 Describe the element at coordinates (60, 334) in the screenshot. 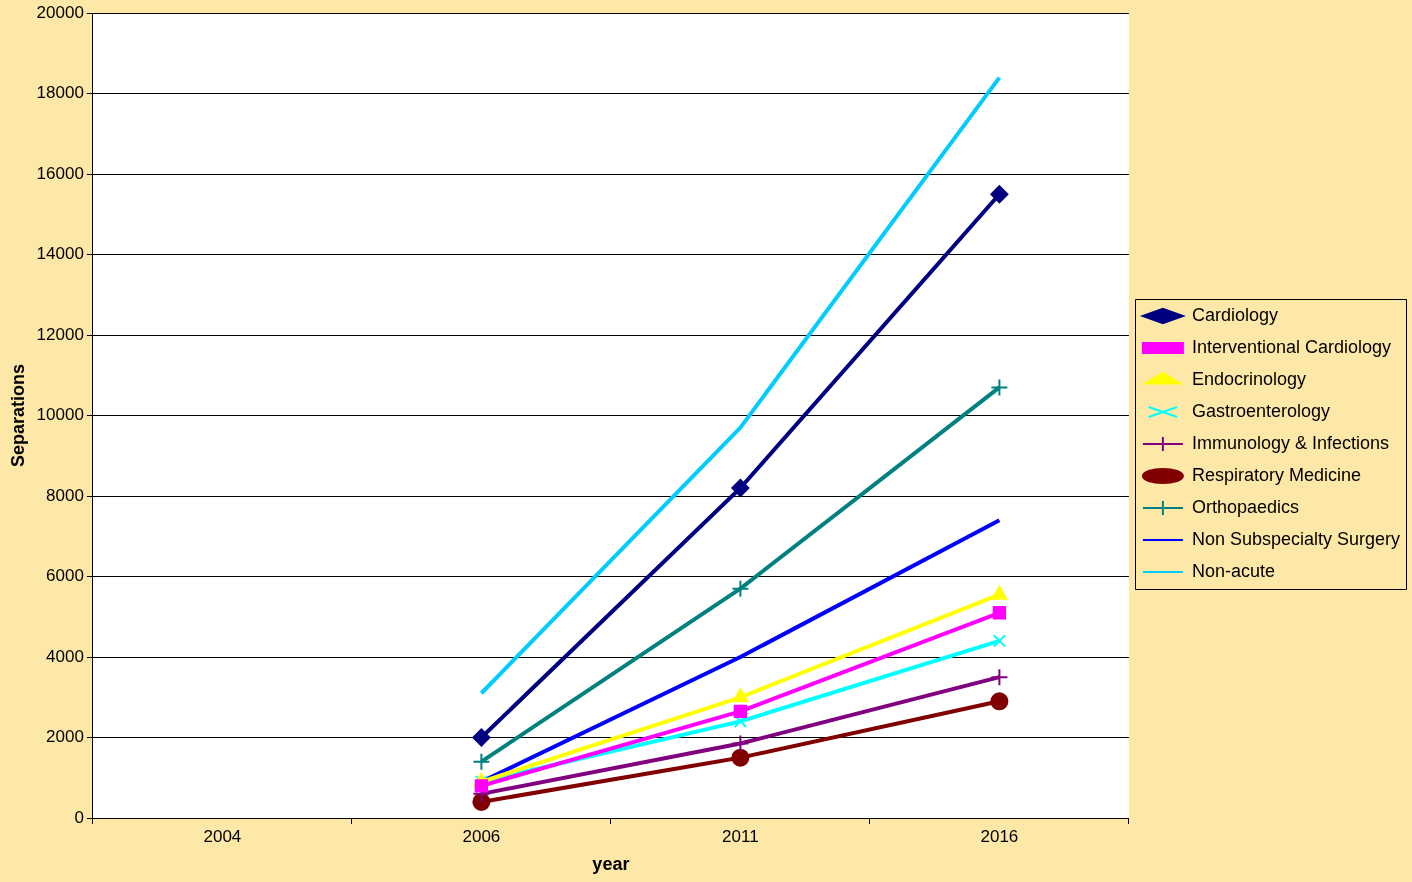

I see `y-tick-label: 12000` at that location.